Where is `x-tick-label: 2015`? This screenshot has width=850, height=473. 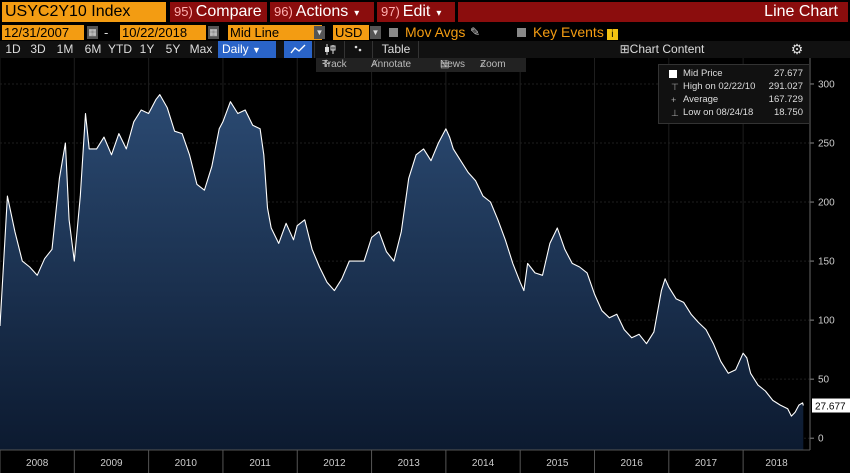 x-tick-label: 2015 is located at coordinates (557, 463).